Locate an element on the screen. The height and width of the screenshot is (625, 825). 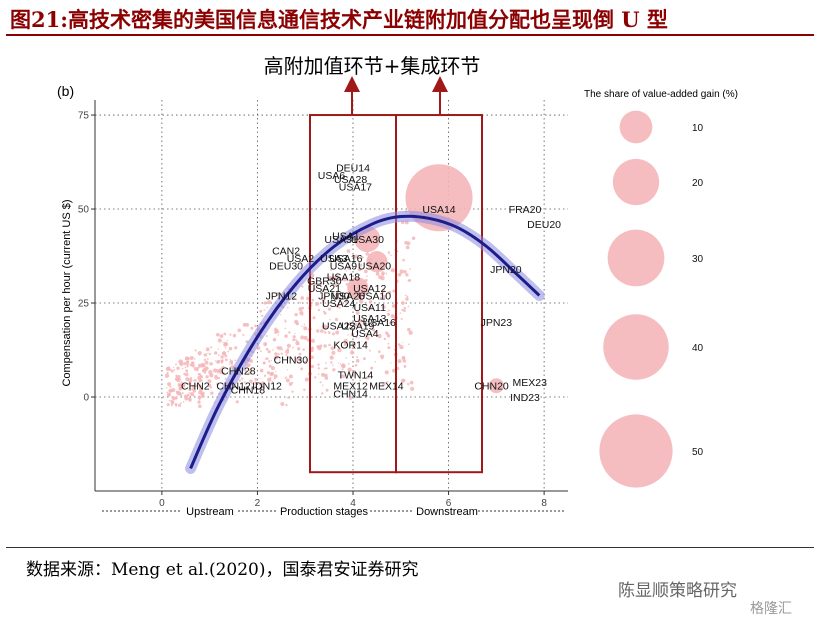
point-label-usa9: USA9 is located at coordinates (344, 266).